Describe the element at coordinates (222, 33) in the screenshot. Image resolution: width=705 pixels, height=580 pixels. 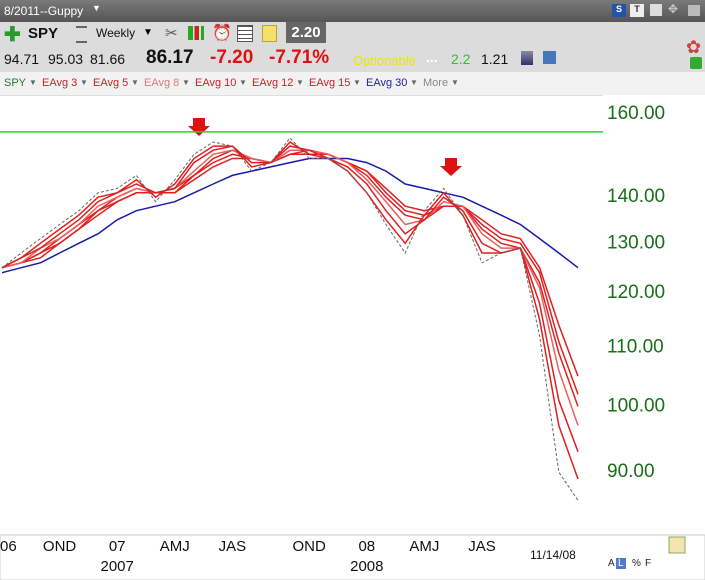
I see `alarm-icon: ⏰` at that location.